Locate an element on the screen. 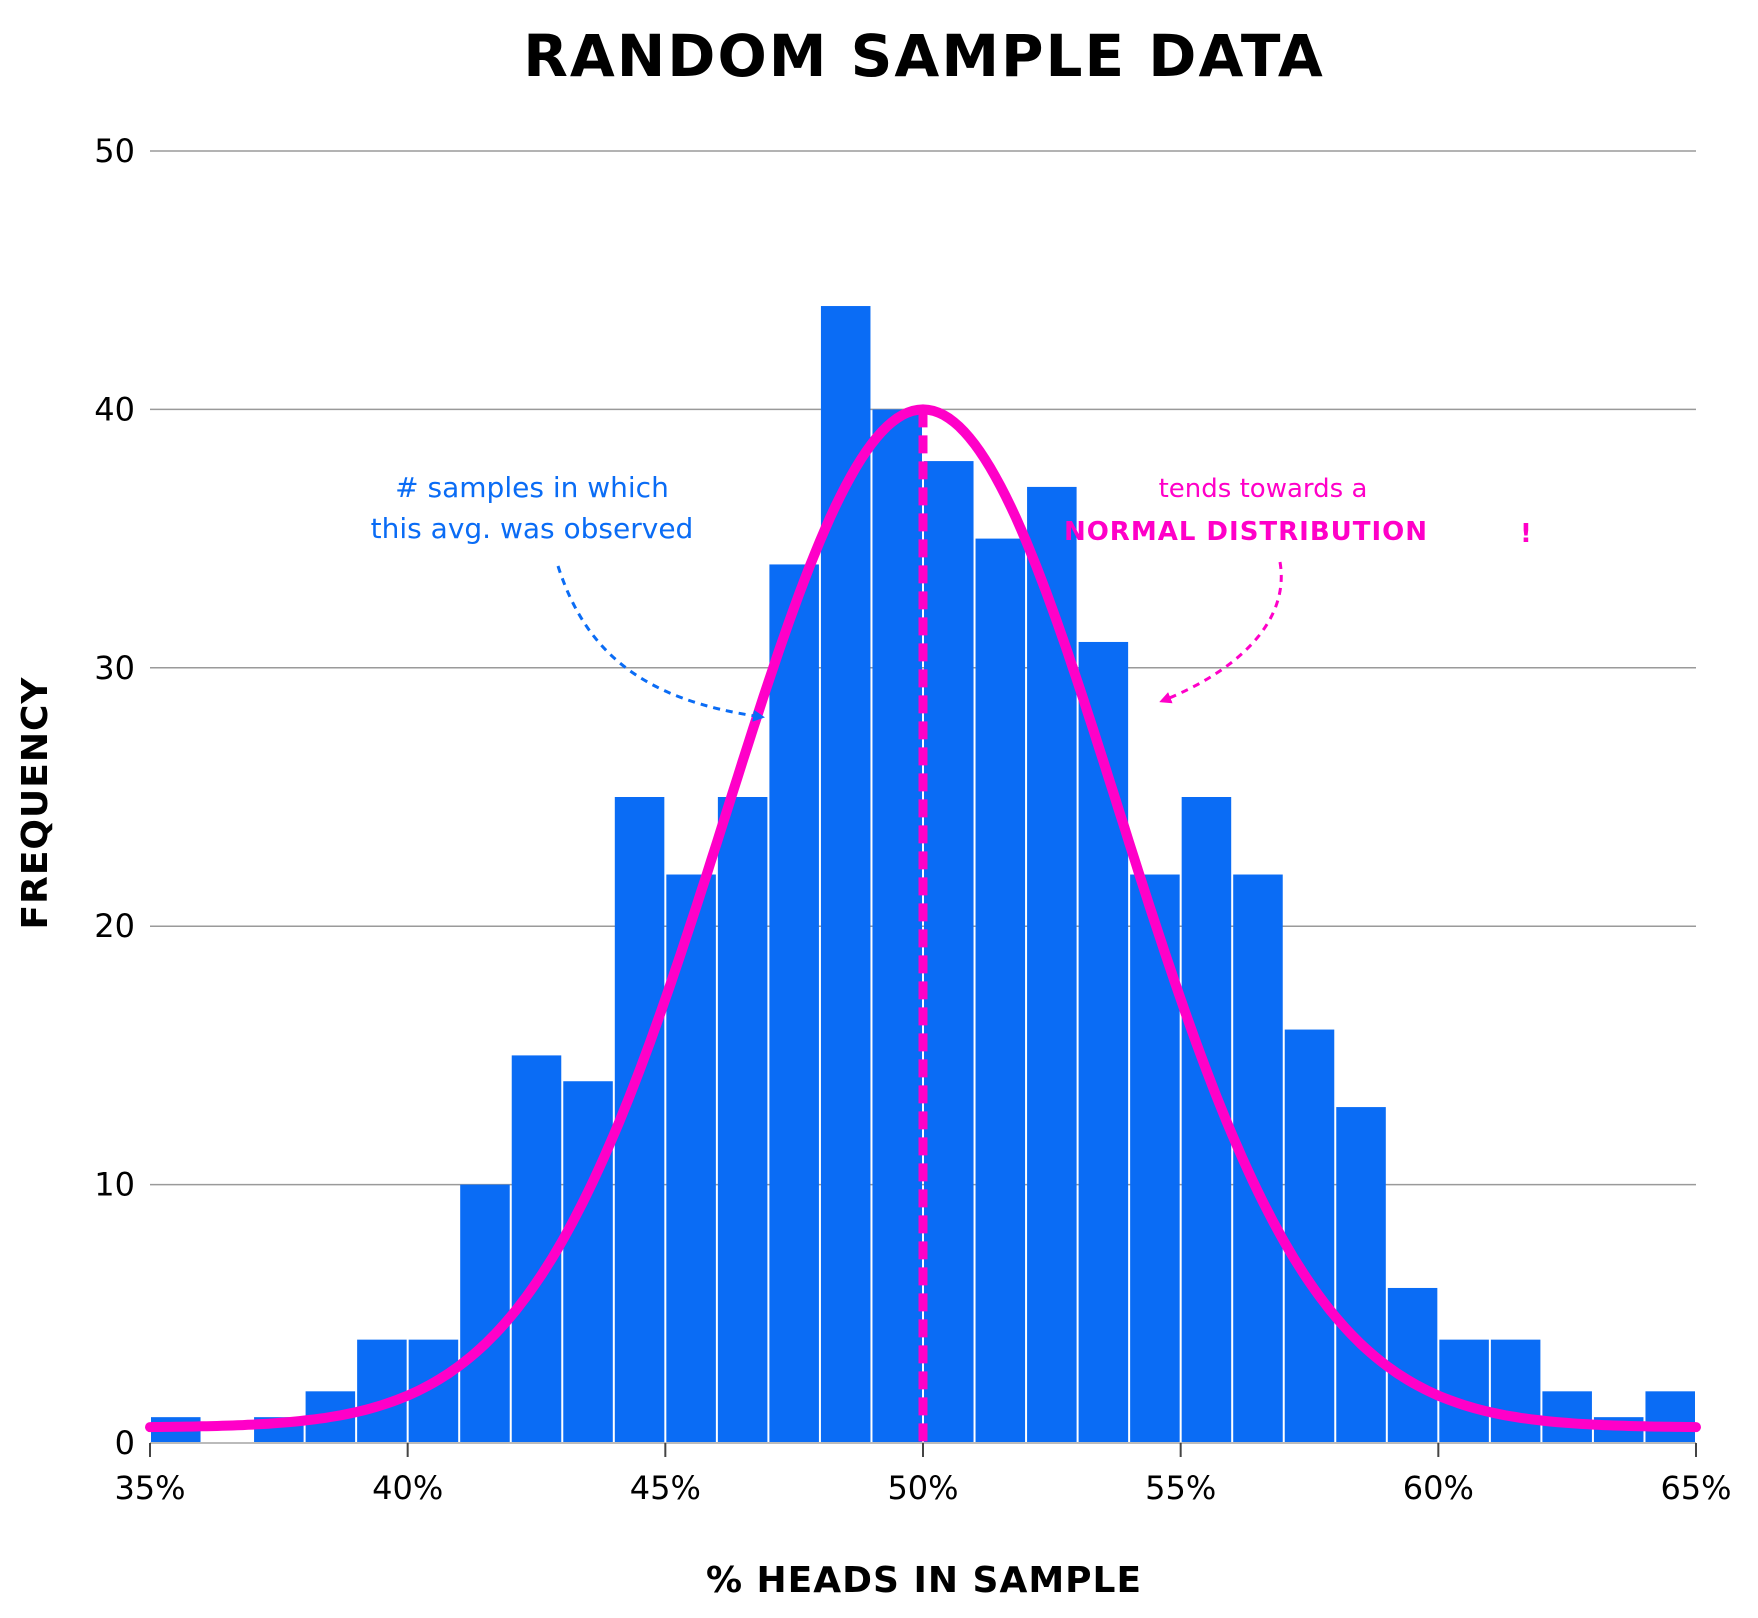 This screenshot has width=1758, height=1618. pink-annotation-arrow is located at coordinates (1221, 632).